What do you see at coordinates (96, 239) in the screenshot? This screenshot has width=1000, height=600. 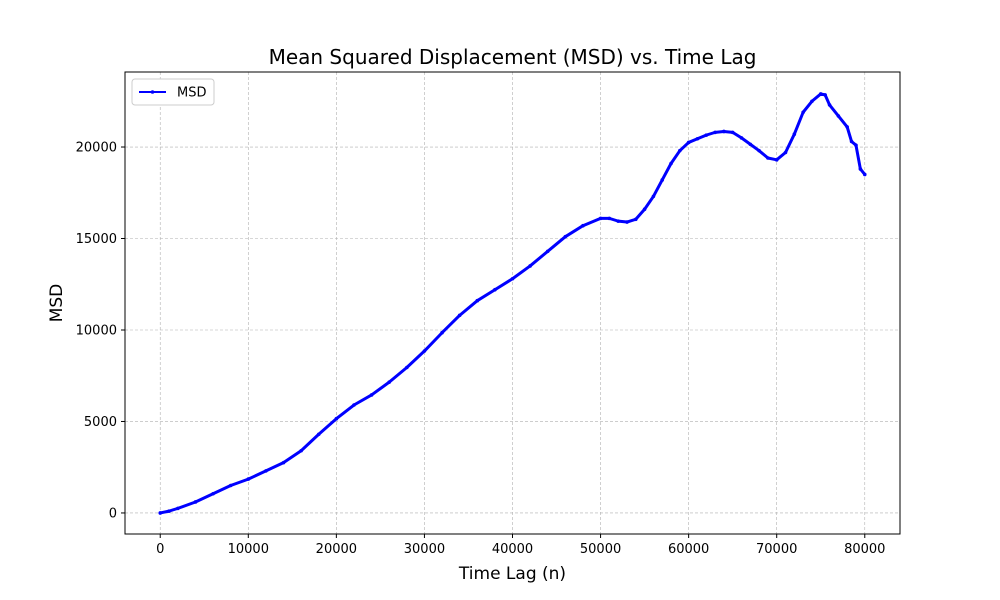 I see `y-tick-label: 15000` at bounding box center [96, 239].